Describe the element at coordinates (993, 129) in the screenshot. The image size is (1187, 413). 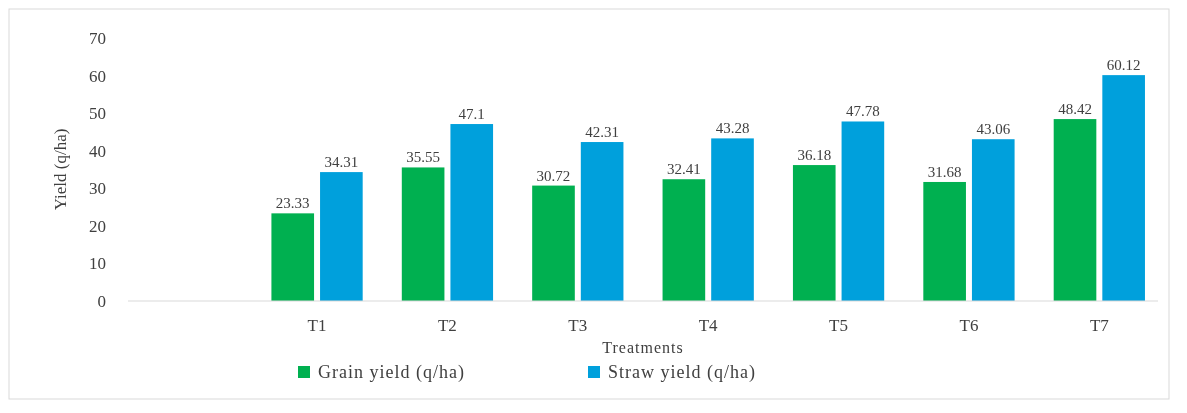
I see `data-label: 43.06` at that location.